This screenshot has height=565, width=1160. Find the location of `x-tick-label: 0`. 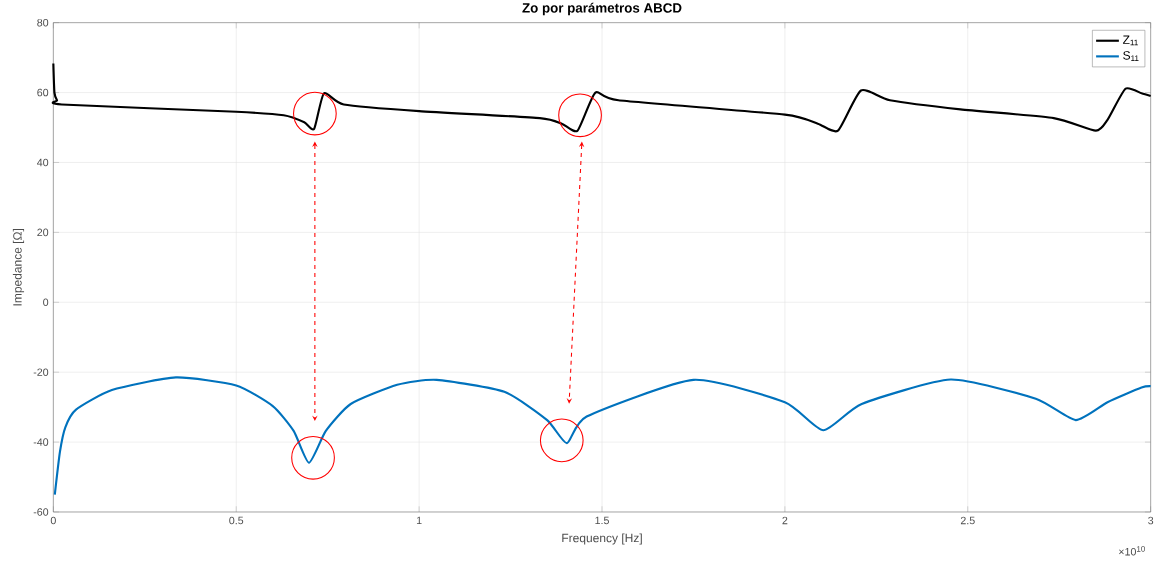

x-tick-label: 0 is located at coordinates (53, 520).